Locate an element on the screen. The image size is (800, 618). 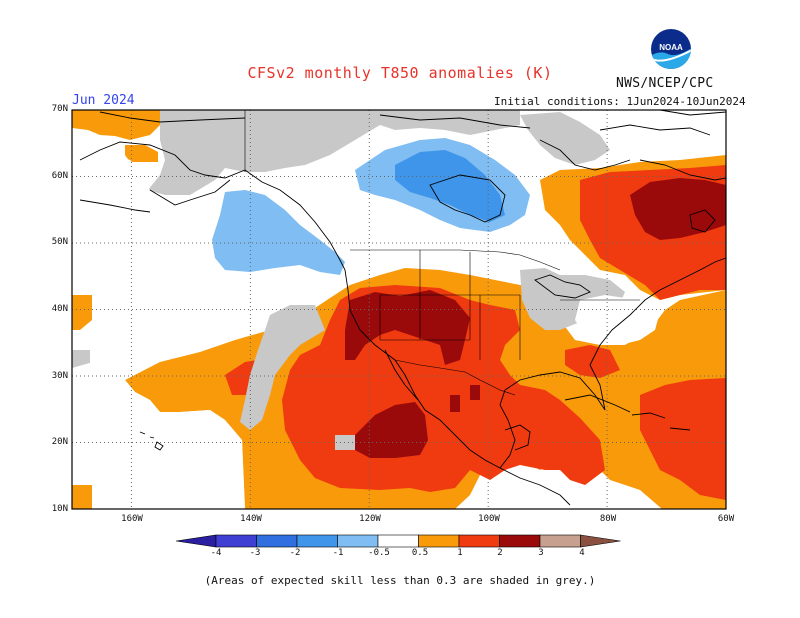
forecast-month: Jun 2024 is located at coordinates (103, 100).